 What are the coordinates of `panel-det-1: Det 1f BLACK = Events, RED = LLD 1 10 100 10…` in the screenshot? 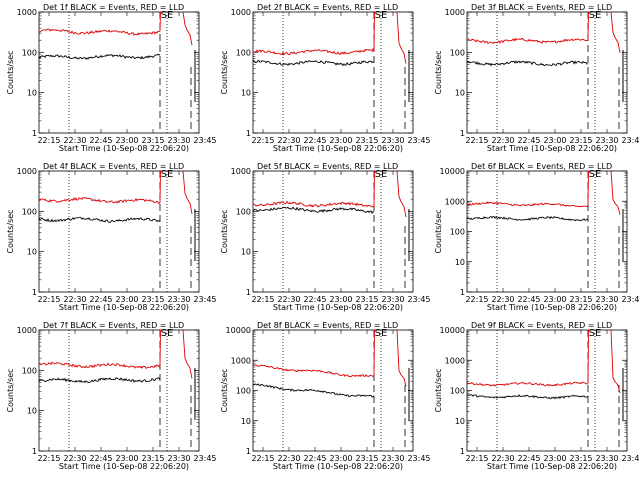 It's located at (111, 78).